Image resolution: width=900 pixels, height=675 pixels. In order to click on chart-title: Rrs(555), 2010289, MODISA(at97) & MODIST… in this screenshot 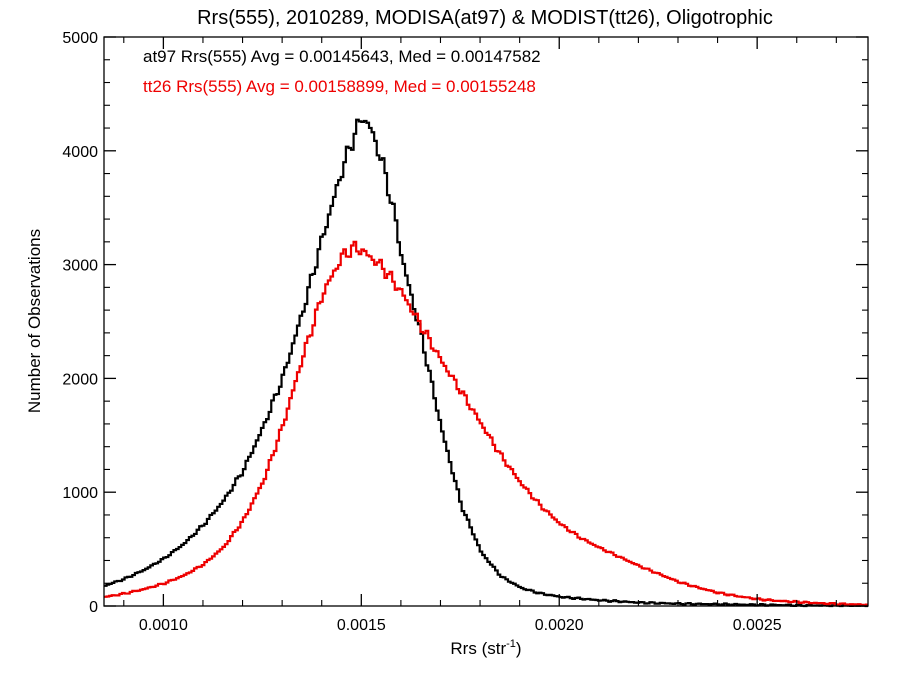, I will do `click(485, 18)`.